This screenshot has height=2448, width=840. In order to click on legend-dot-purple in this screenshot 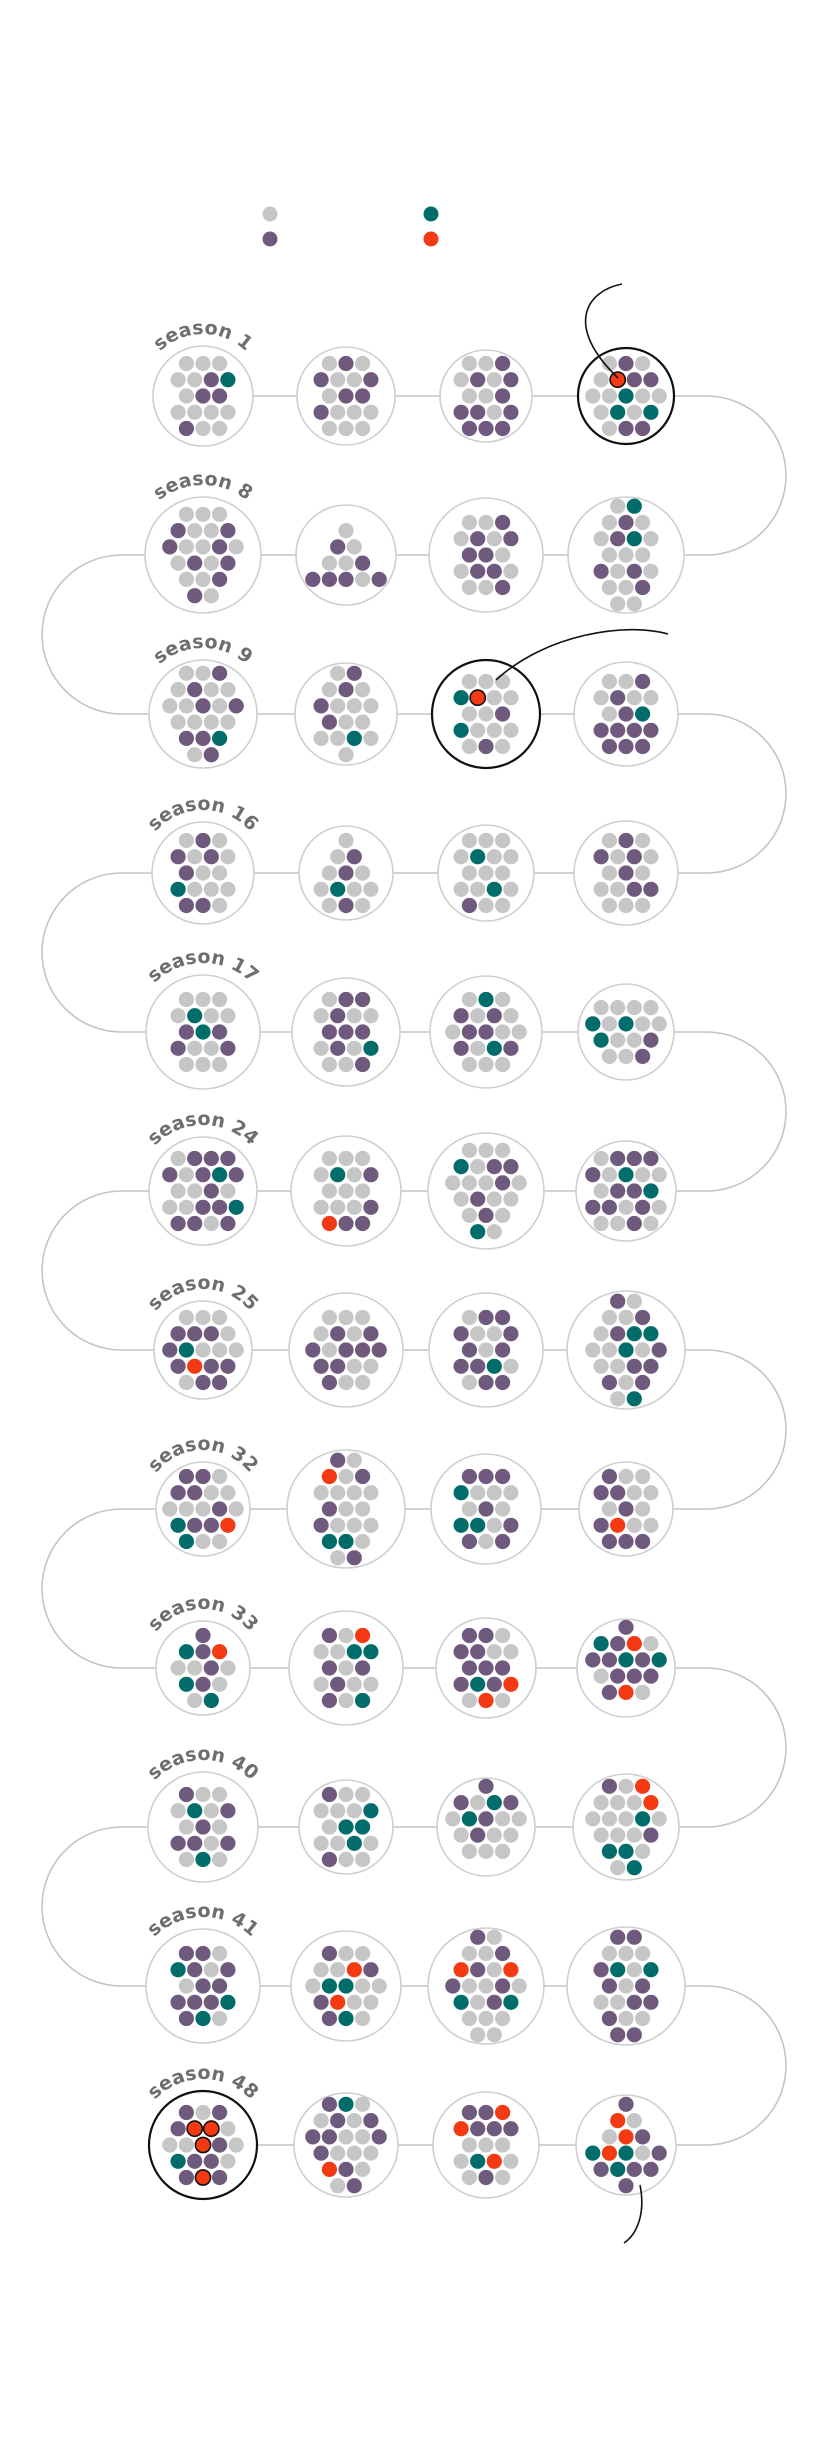, I will do `click(270, 239)`.